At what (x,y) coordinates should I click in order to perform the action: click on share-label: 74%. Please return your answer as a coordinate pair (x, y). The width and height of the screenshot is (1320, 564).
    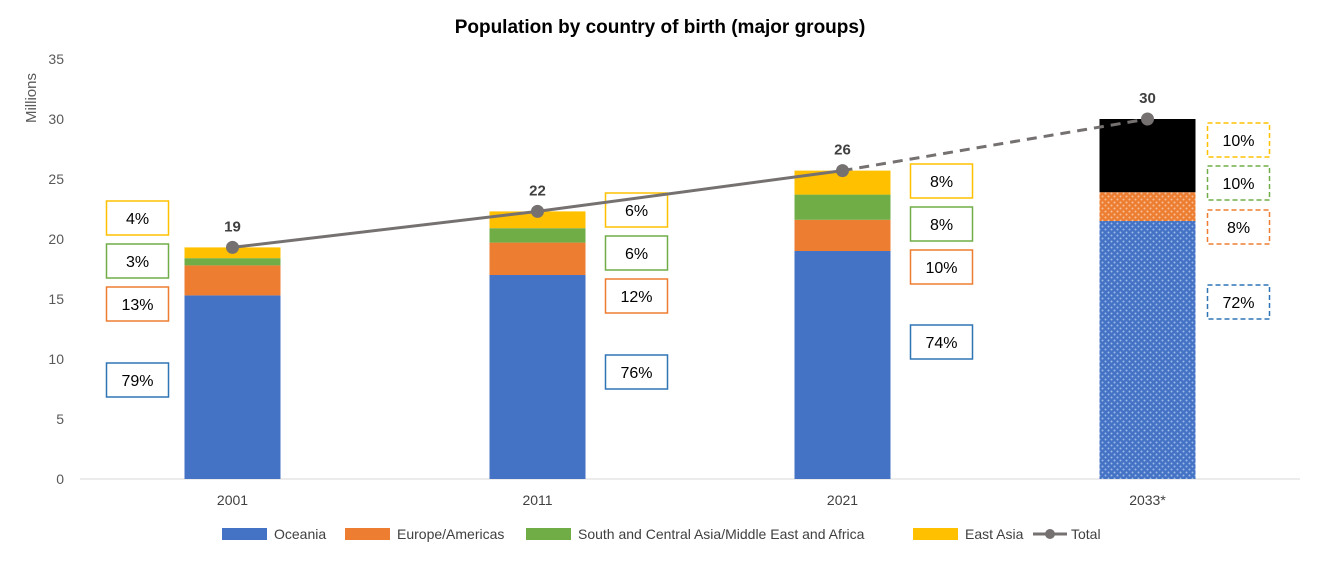
    Looking at the image, I should click on (941, 343).